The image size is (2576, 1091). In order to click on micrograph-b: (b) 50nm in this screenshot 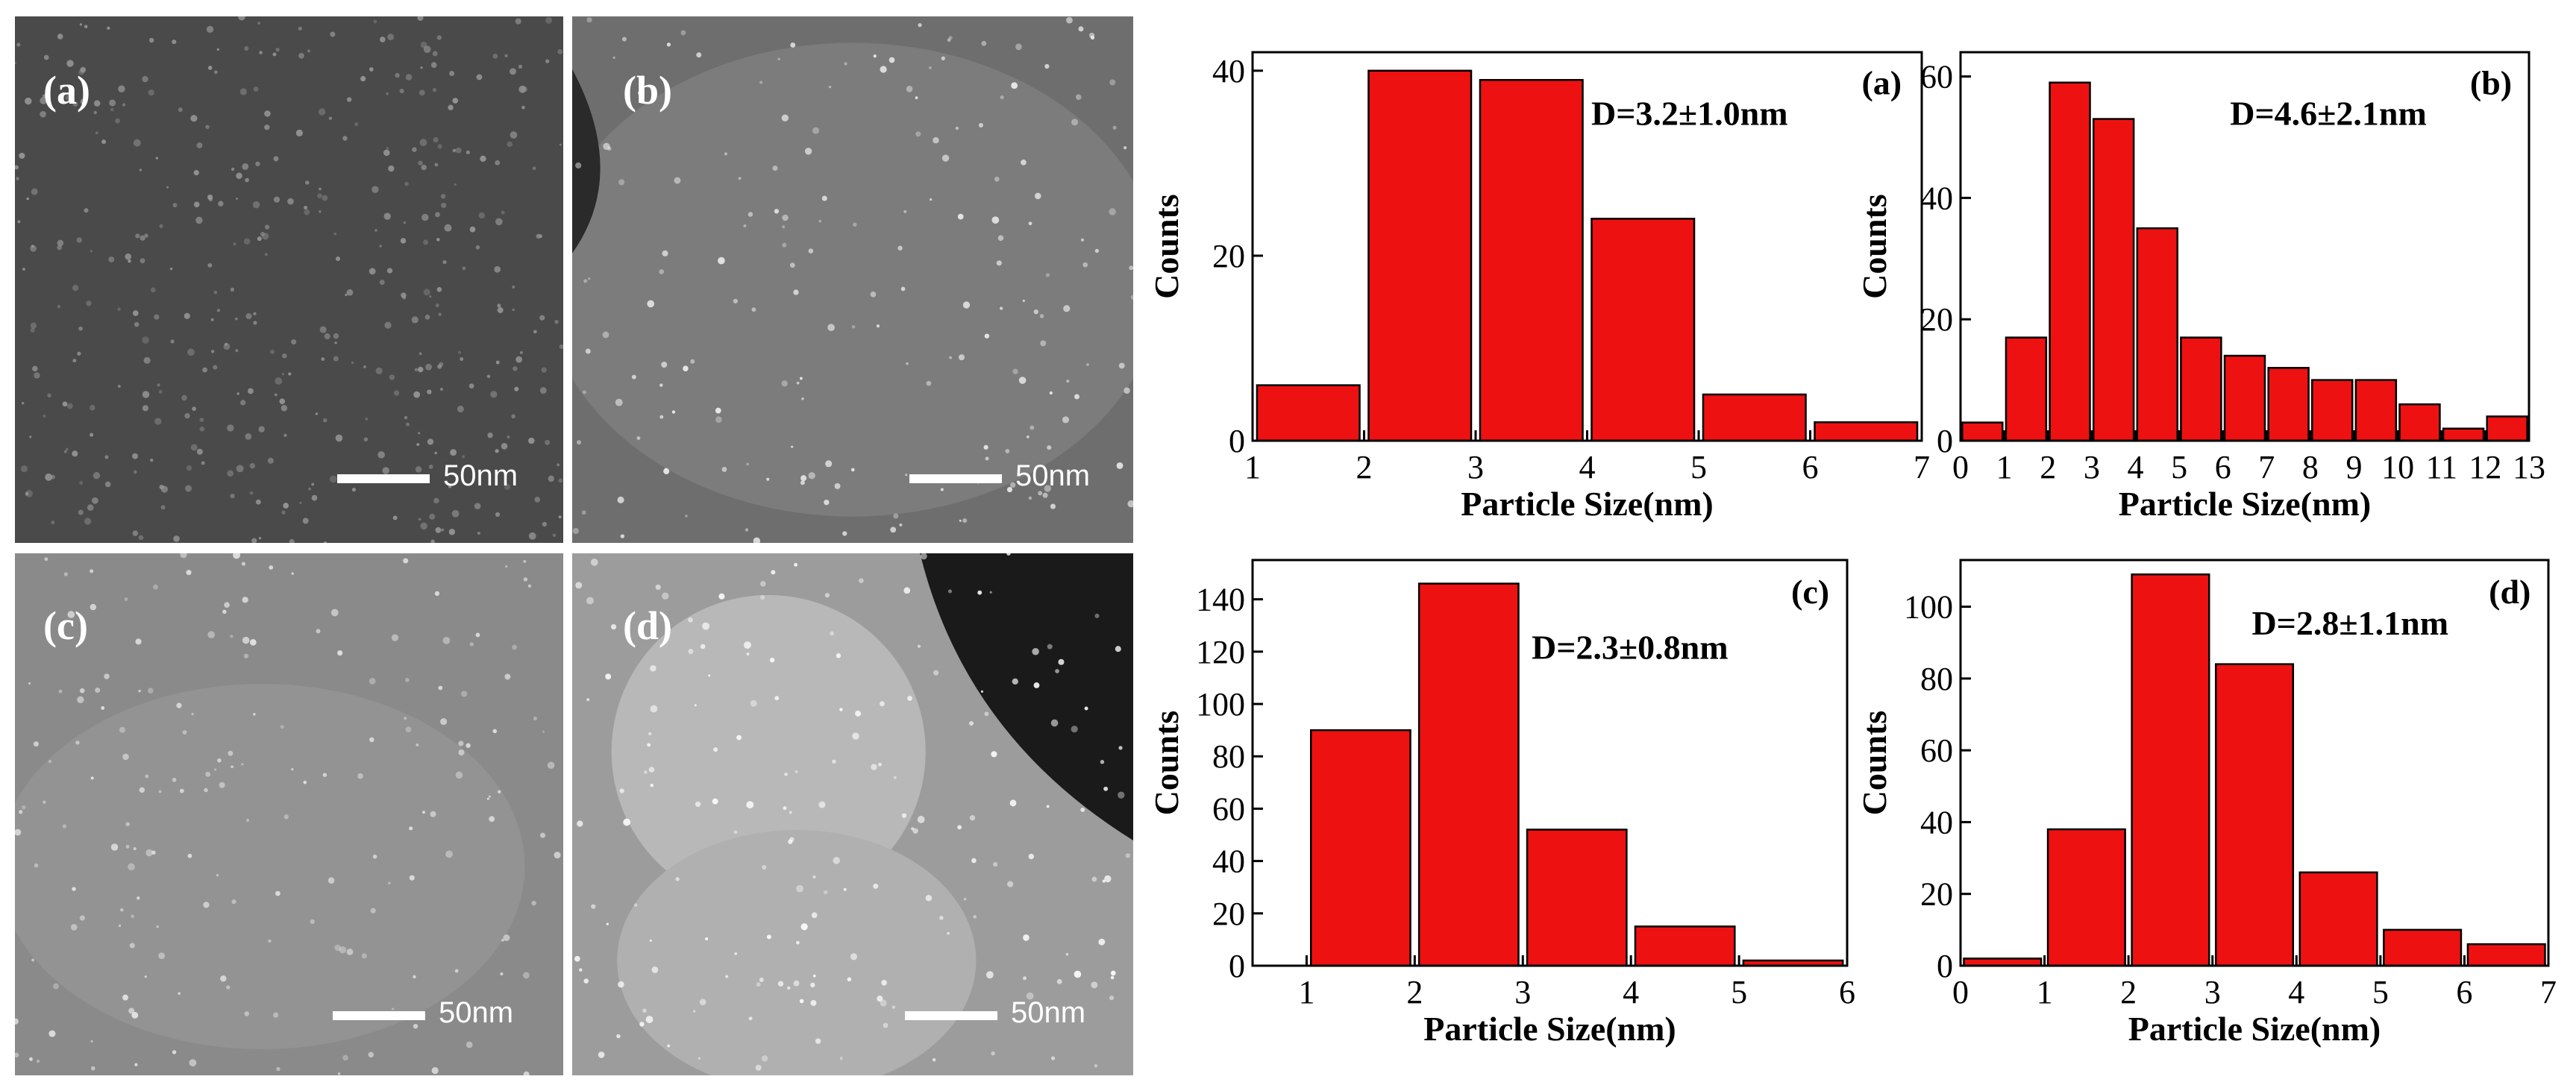, I will do `click(852, 279)`.